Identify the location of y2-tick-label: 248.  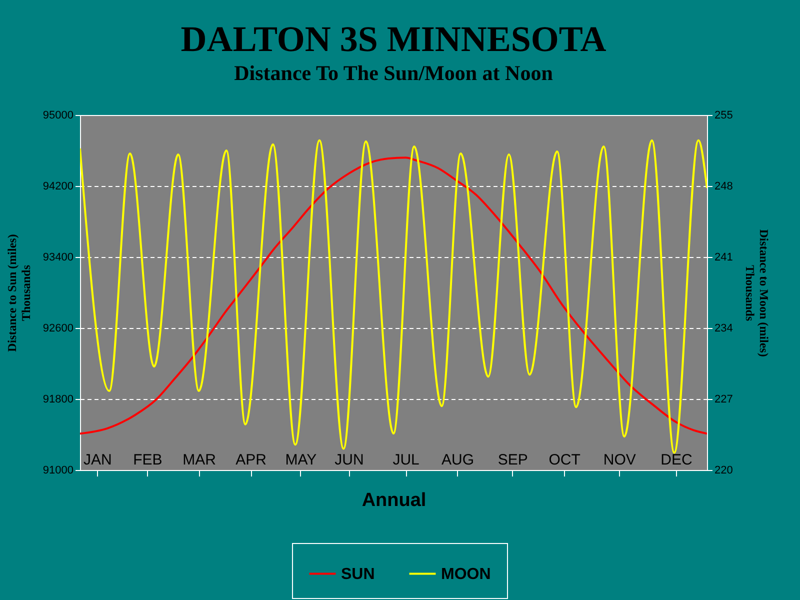
(723, 186).